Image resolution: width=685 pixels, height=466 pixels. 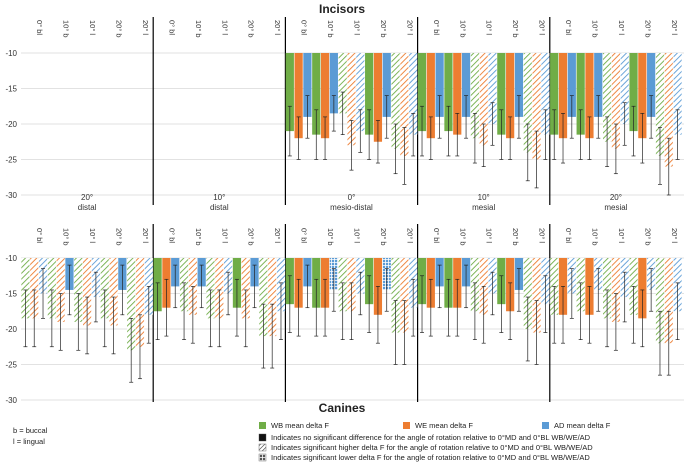 What do you see at coordinates (11, 294) in the screenshot?
I see `y-tick-label: -15` at bounding box center [11, 294].